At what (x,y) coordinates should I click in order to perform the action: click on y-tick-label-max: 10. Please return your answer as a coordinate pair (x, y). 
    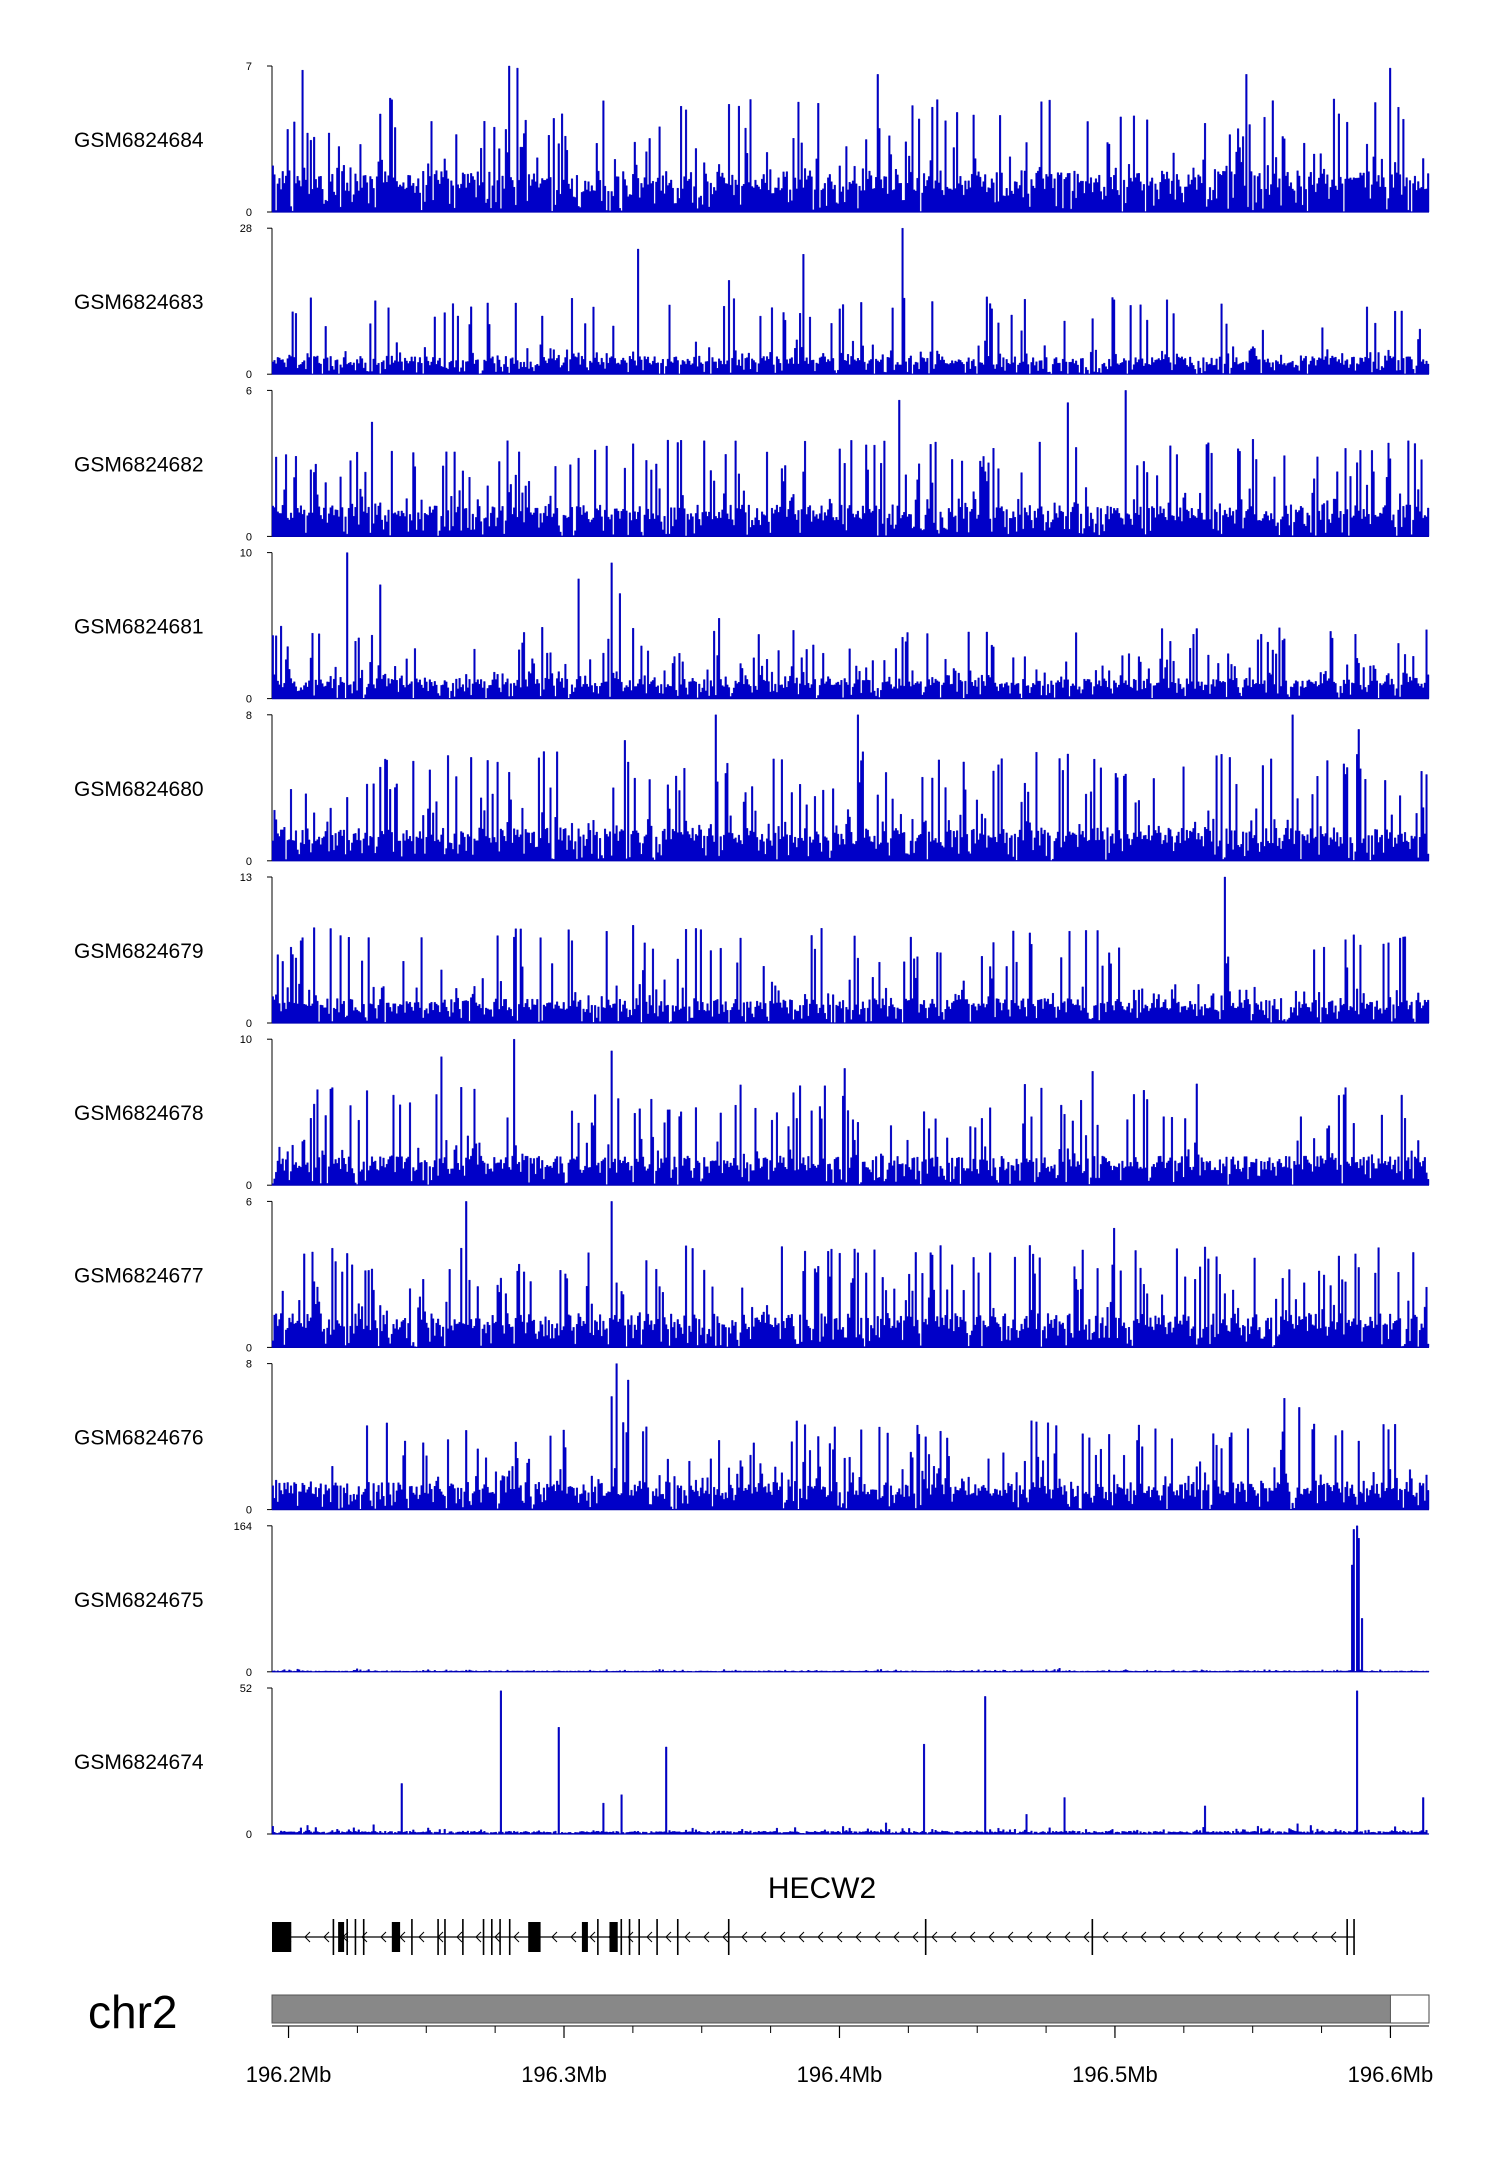
    Looking at the image, I should click on (246, 1040).